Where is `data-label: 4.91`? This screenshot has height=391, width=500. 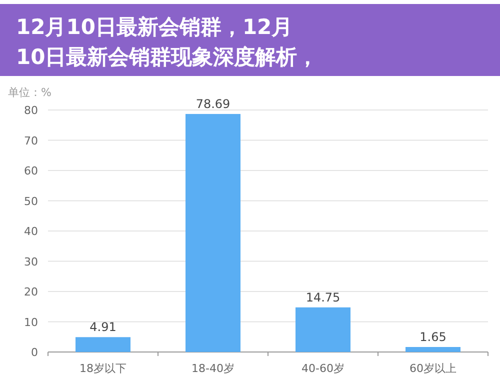 data-label: 4.91 is located at coordinates (103, 327).